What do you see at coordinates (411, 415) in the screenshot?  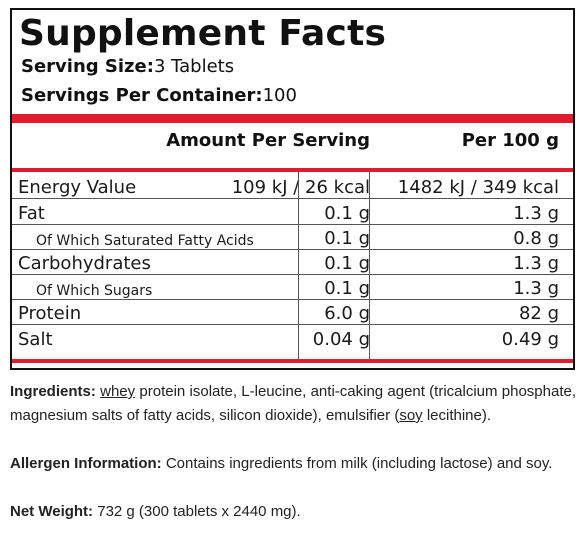 I see `ingredient-soy-allergen: soy` at bounding box center [411, 415].